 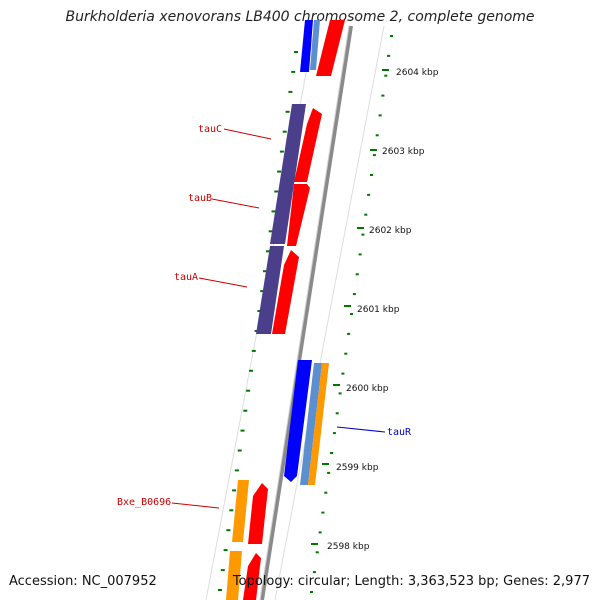 I want to click on gene-blue-top, so click(x=306, y=46).